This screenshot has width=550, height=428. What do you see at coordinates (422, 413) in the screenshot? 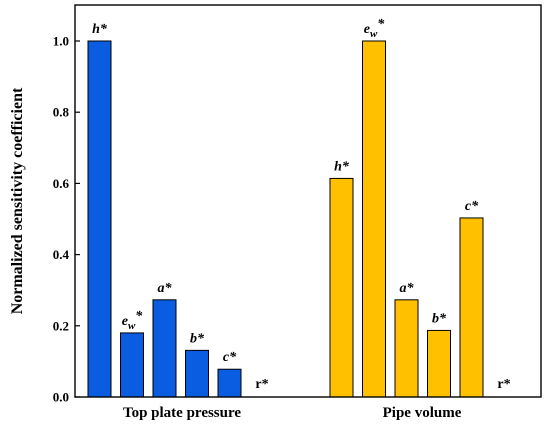
I see `group-label: Pipe volume` at bounding box center [422, 413].